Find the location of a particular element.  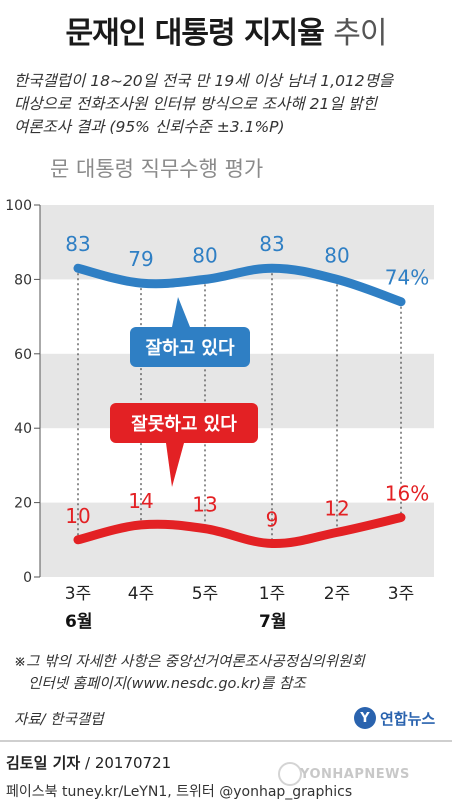

description-line-2: 대상으로 전화조사원 인터뷰 방식으로 조사해 21일 밝힌 is located at coordinates (196, 104).